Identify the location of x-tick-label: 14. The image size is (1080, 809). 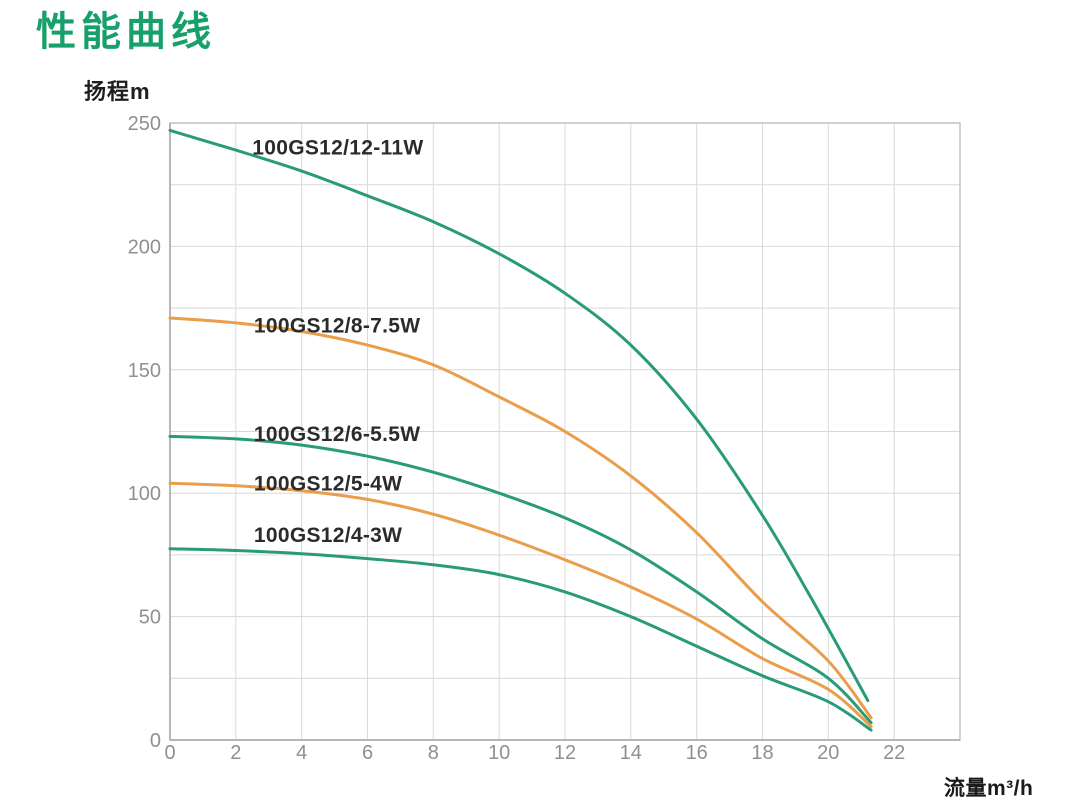
(631, 753).